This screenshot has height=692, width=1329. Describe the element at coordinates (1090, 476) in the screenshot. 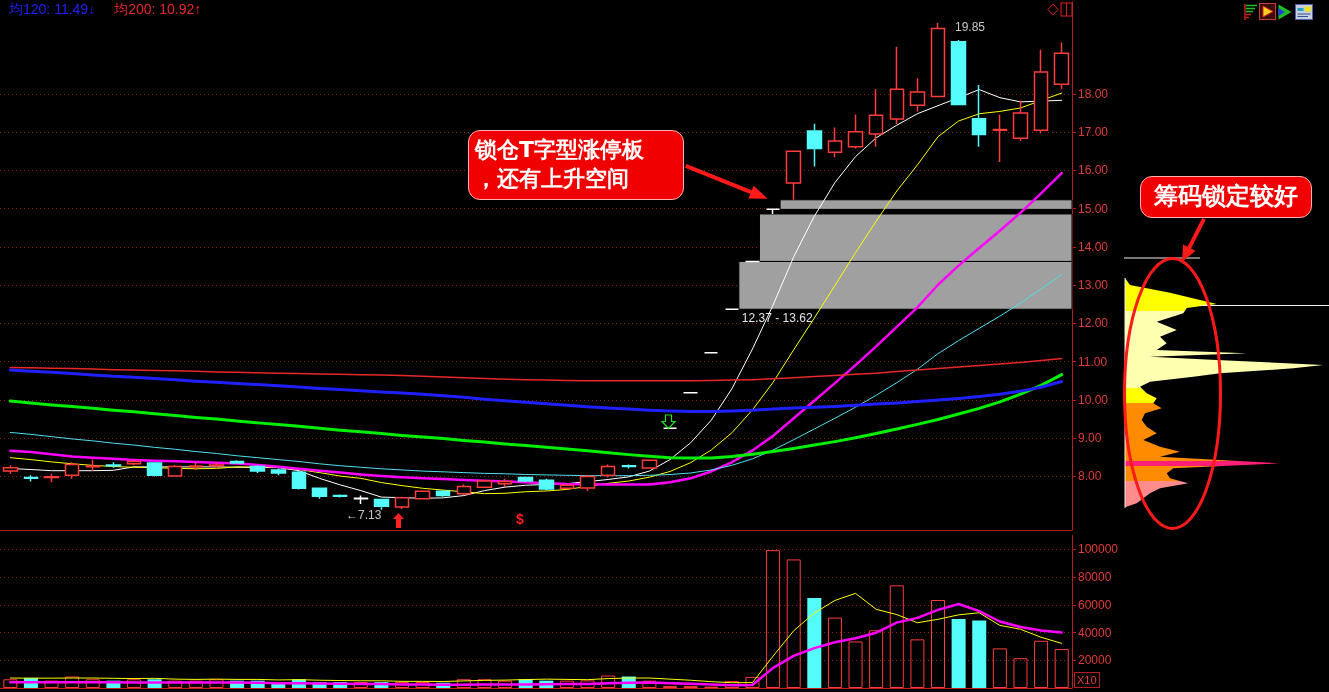

I see `y-tick-label: 8.00` at that location.